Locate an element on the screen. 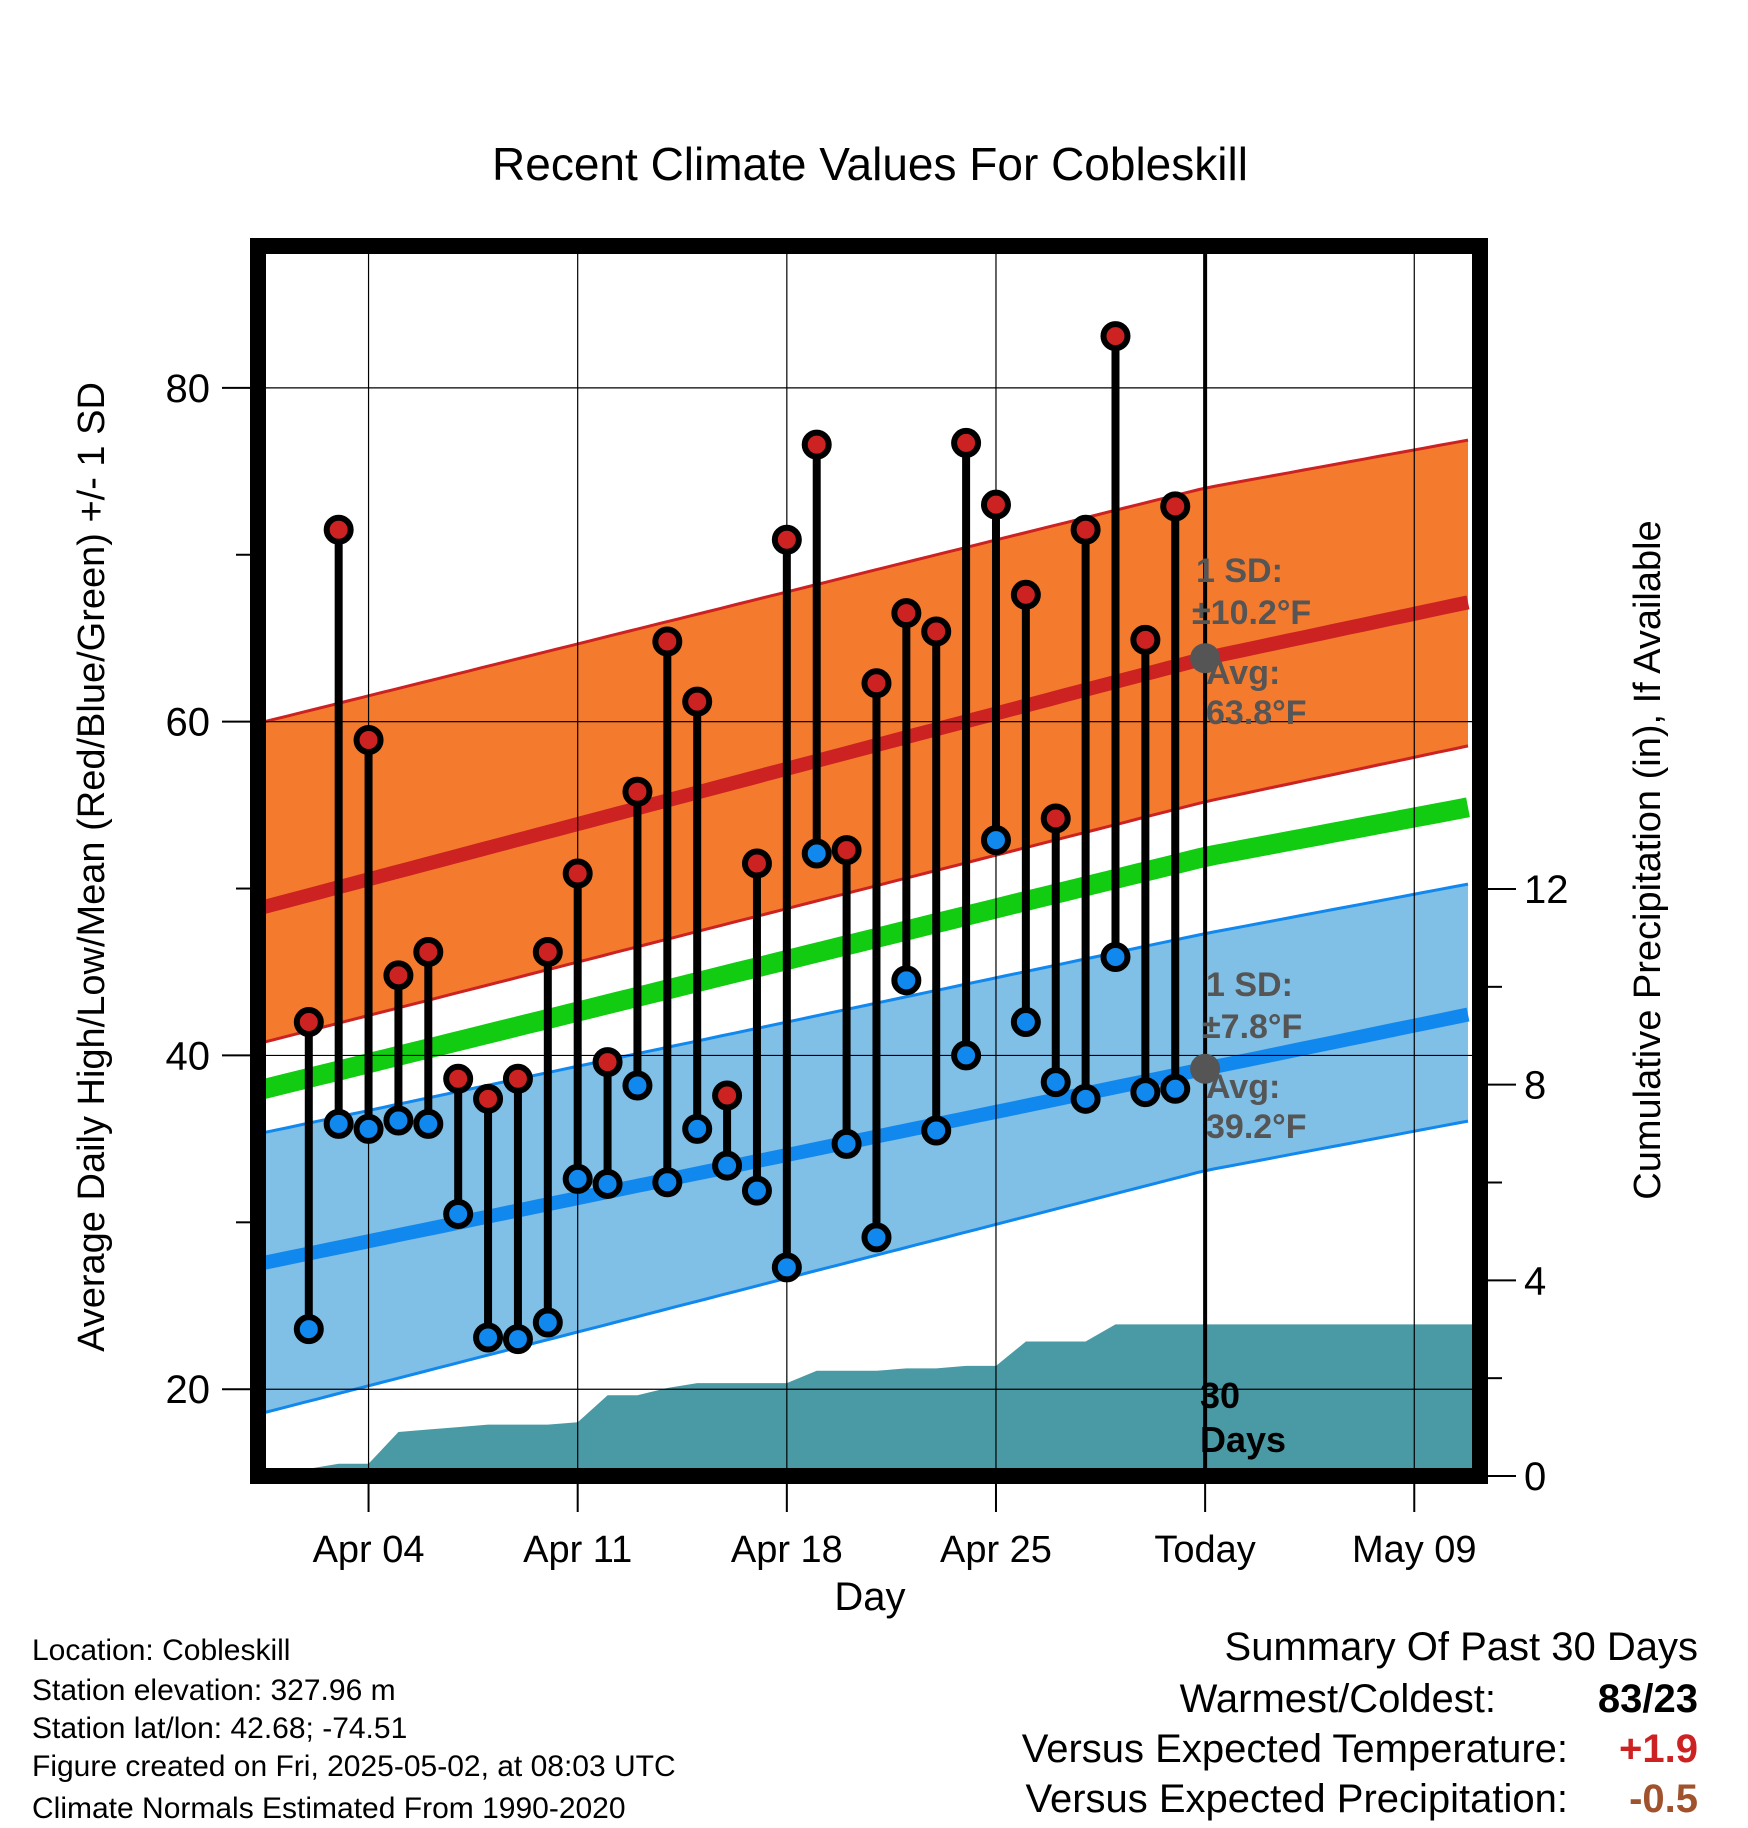 This screenshot has width=1748, height=1828. footer-latlon: Station lat/lon: 42.68; -74.51 is located at coordinates (219, 1728).